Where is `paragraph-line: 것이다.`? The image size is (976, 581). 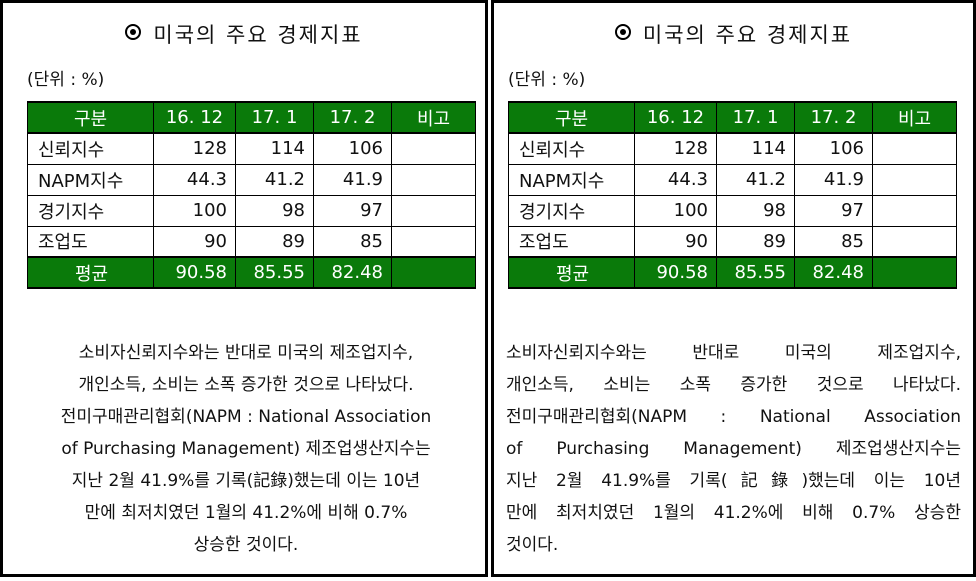 paragraph-line: 것이다. is located at coordinates (532, 545).